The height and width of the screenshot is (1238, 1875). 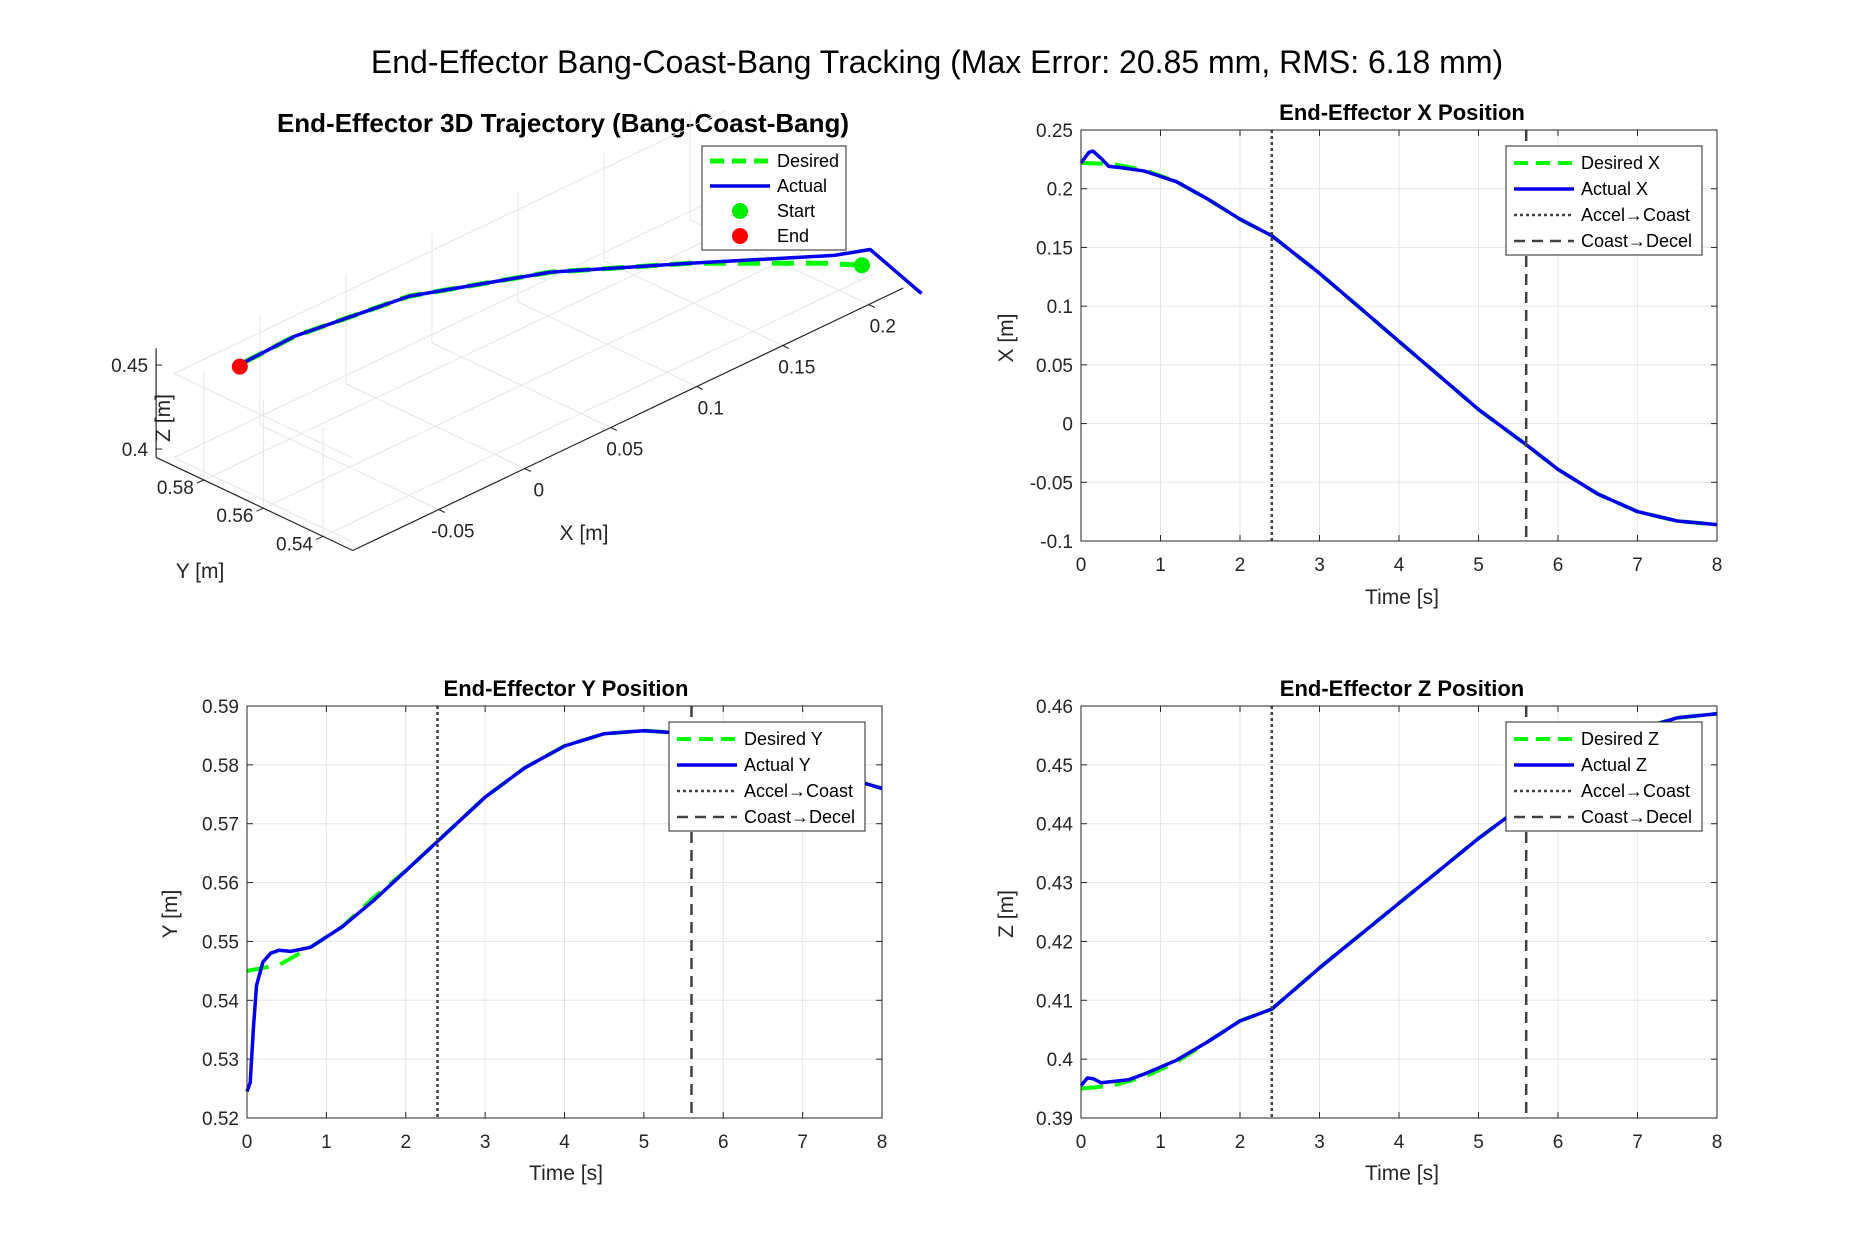 I want to click on xpos-ytick-label: -0.1, so click(x=1056, y=542).